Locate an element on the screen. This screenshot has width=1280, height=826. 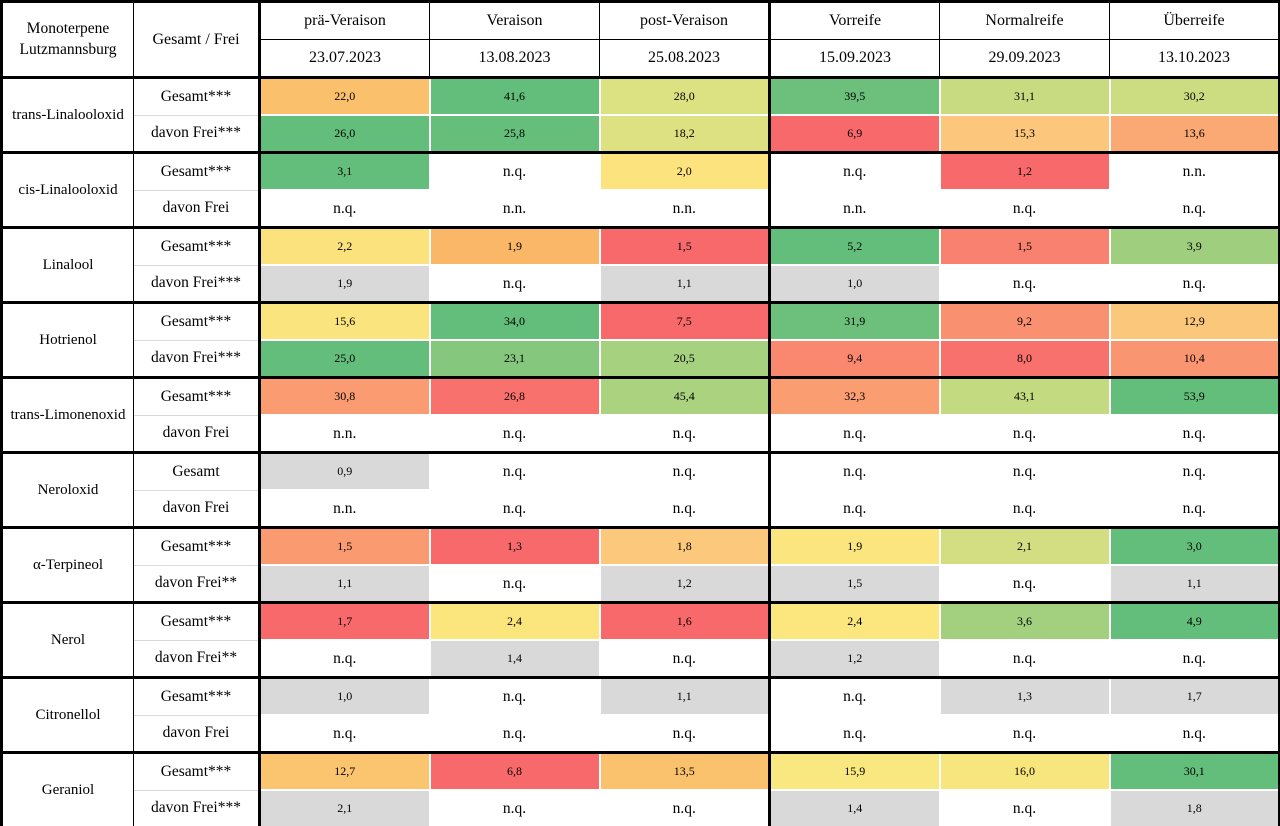
row-header-gesamt-frei: Gesamt / Frei is located at coordinates (197, 40).